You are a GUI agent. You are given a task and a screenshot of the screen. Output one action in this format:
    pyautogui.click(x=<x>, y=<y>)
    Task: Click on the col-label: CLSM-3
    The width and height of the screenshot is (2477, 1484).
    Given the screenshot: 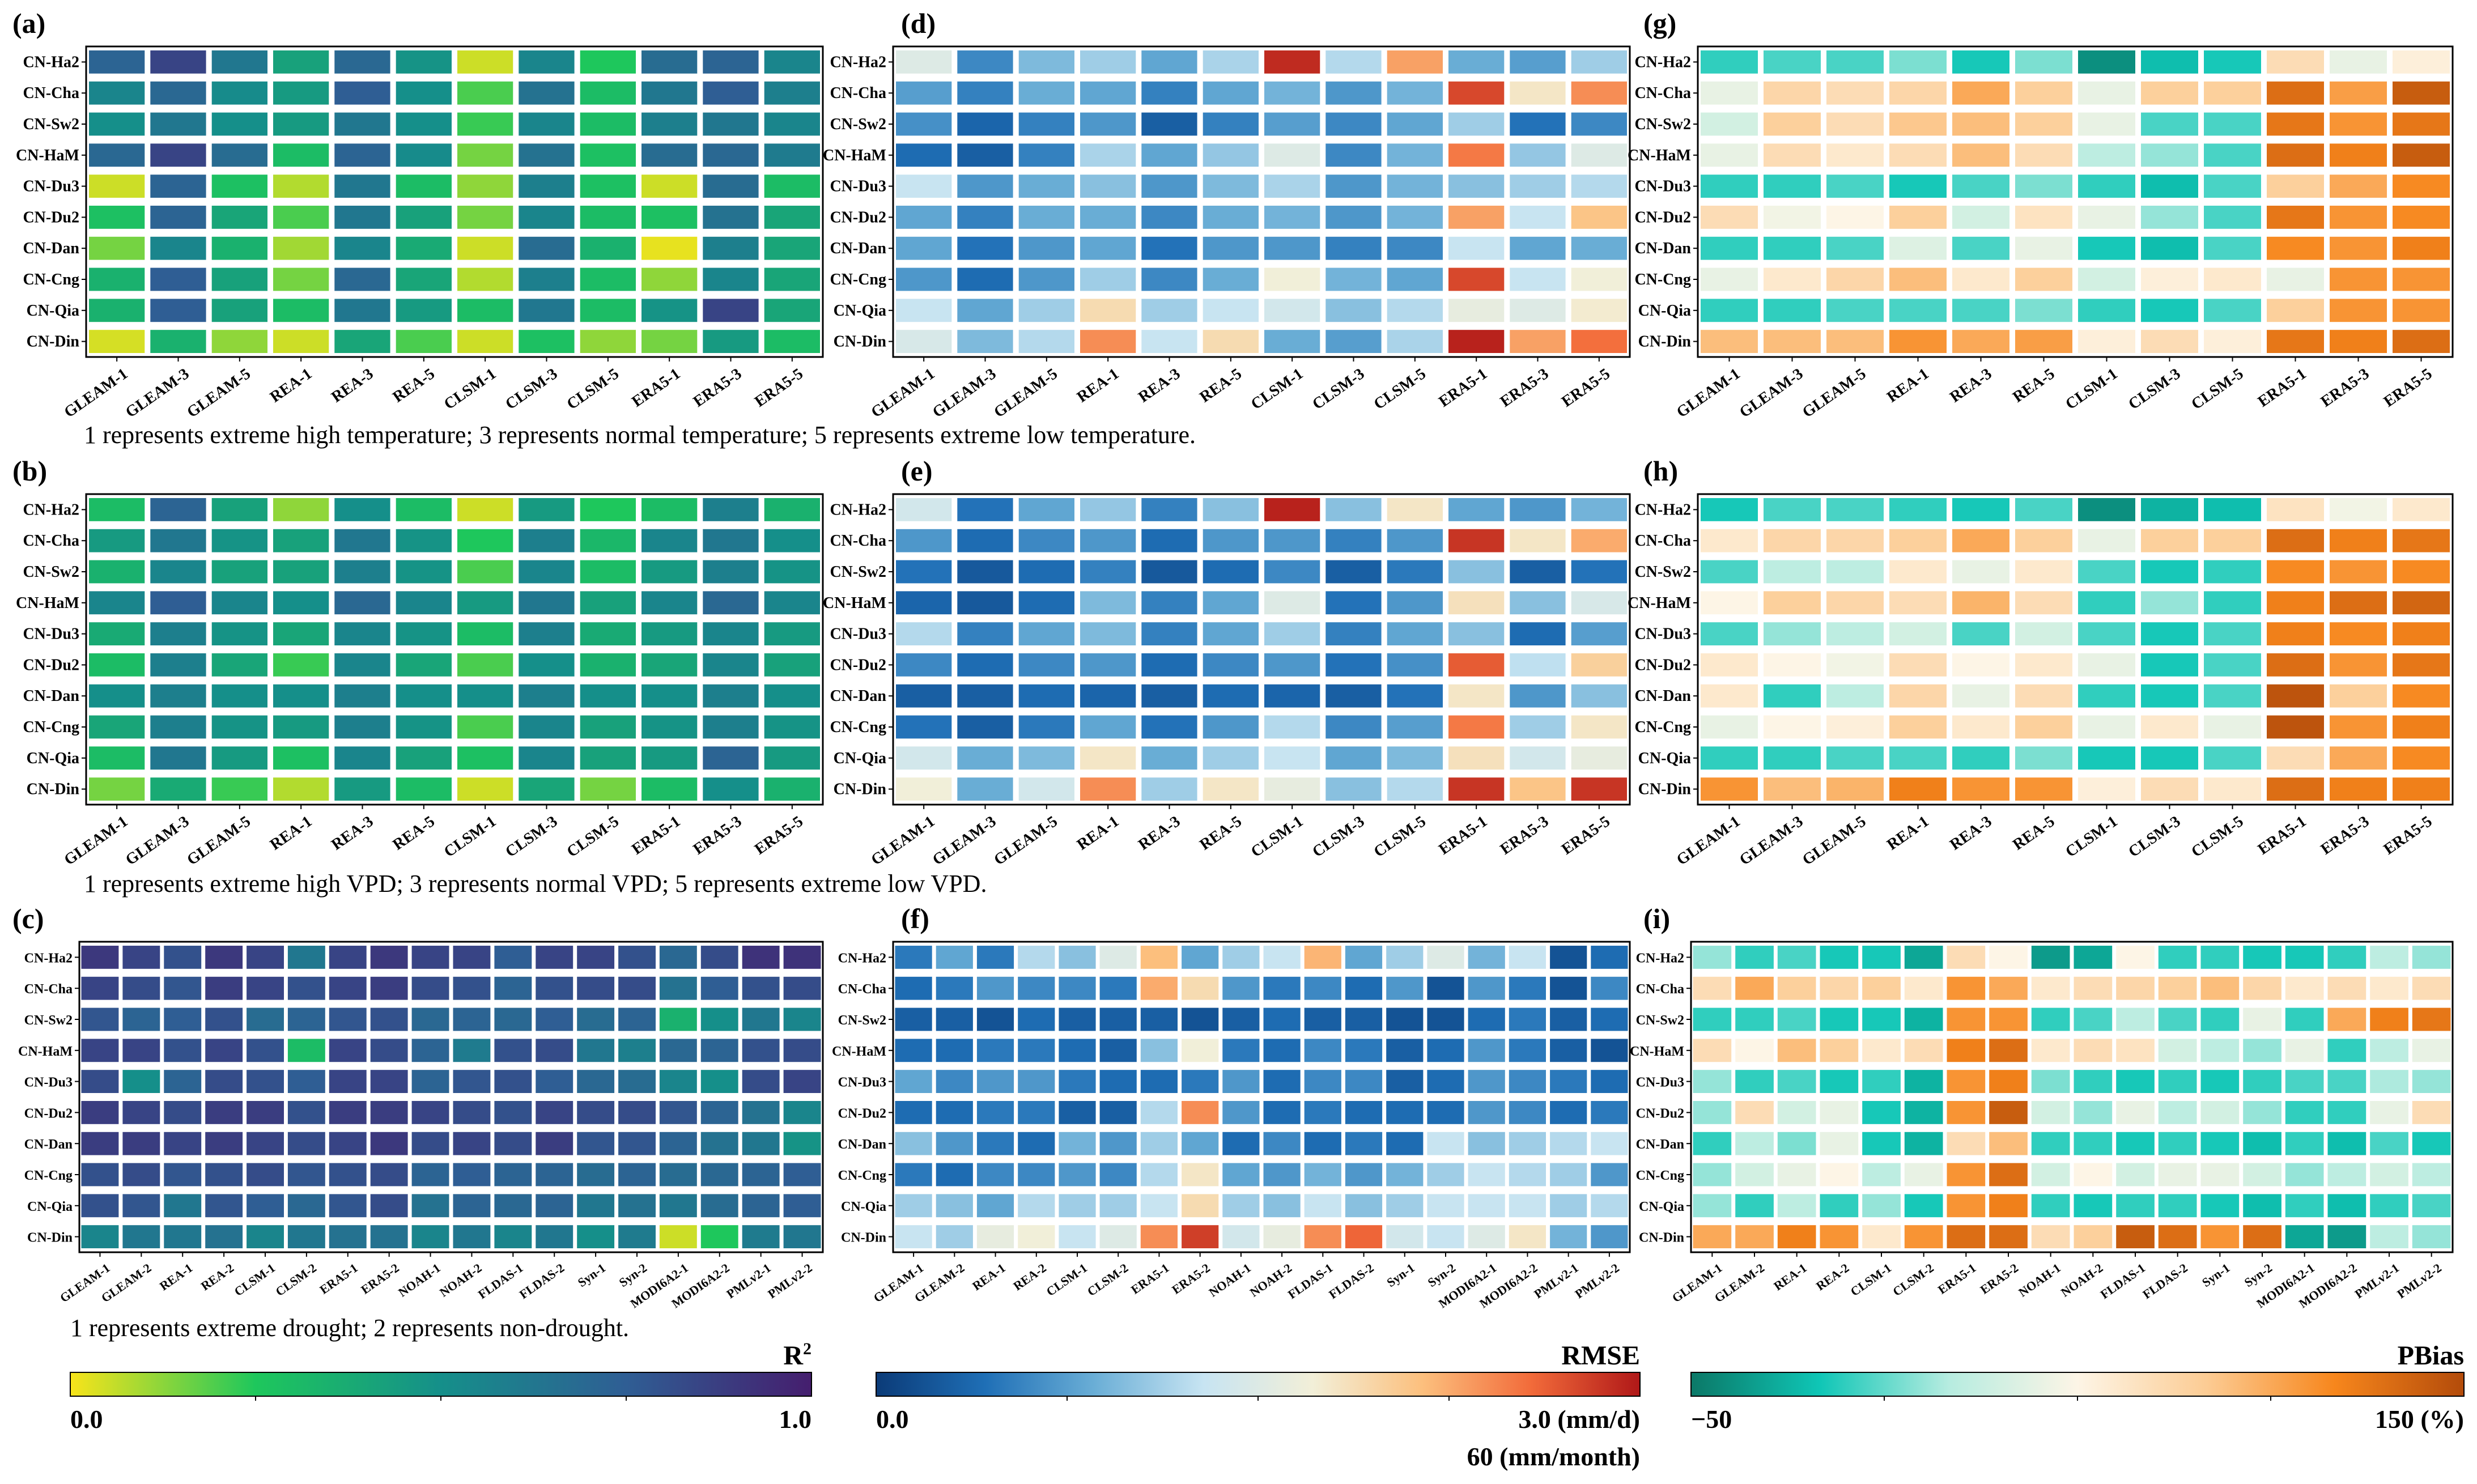 What is the action you would take?
    pyautogui.click(x=531, y=837)
    